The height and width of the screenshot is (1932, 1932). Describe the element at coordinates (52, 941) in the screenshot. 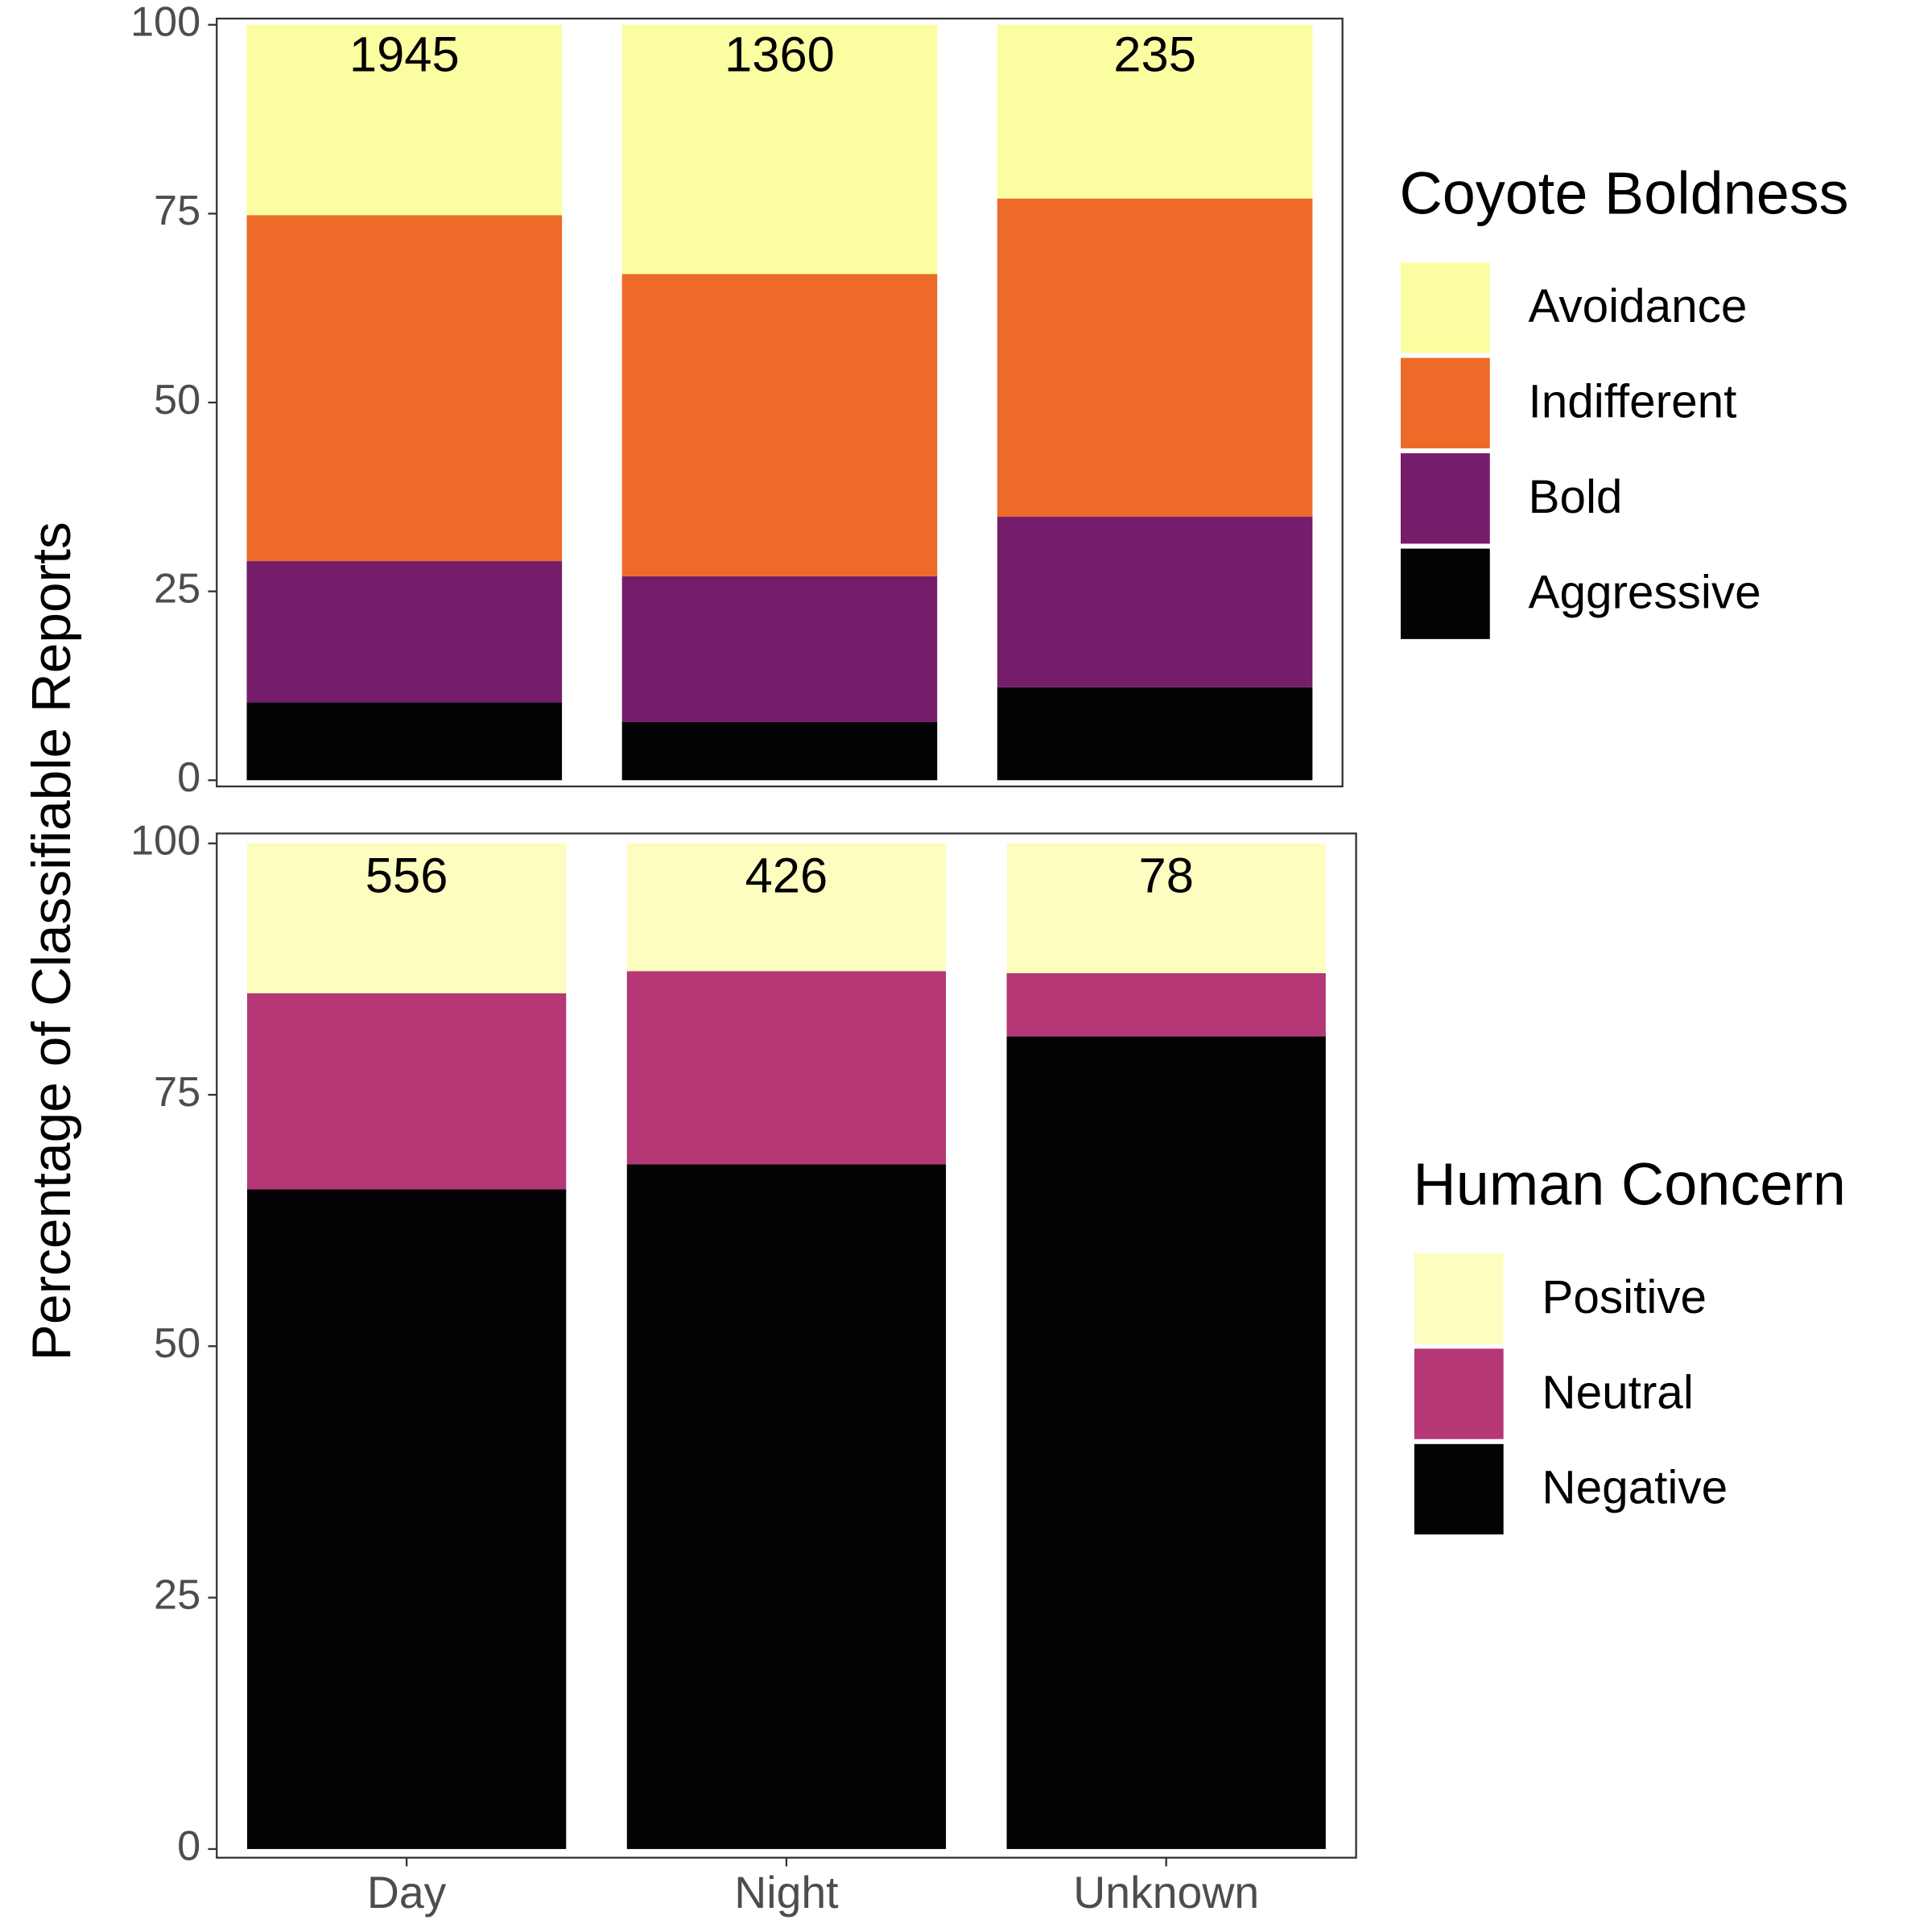

I see `y-axis-title: Percentage of Classifiable Reports` at that location.